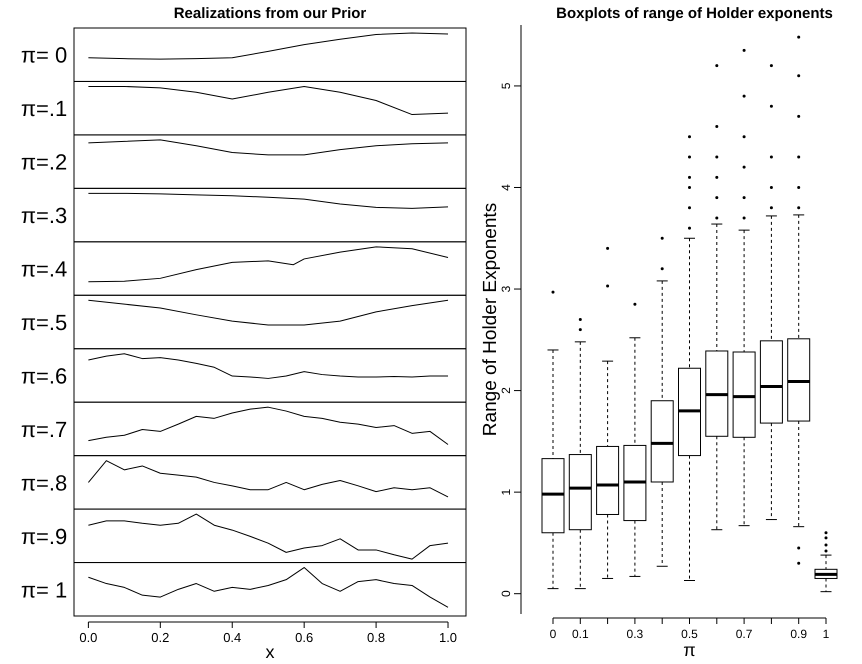  I want to click on y-axis-title: π=.2, so click(44, 162).